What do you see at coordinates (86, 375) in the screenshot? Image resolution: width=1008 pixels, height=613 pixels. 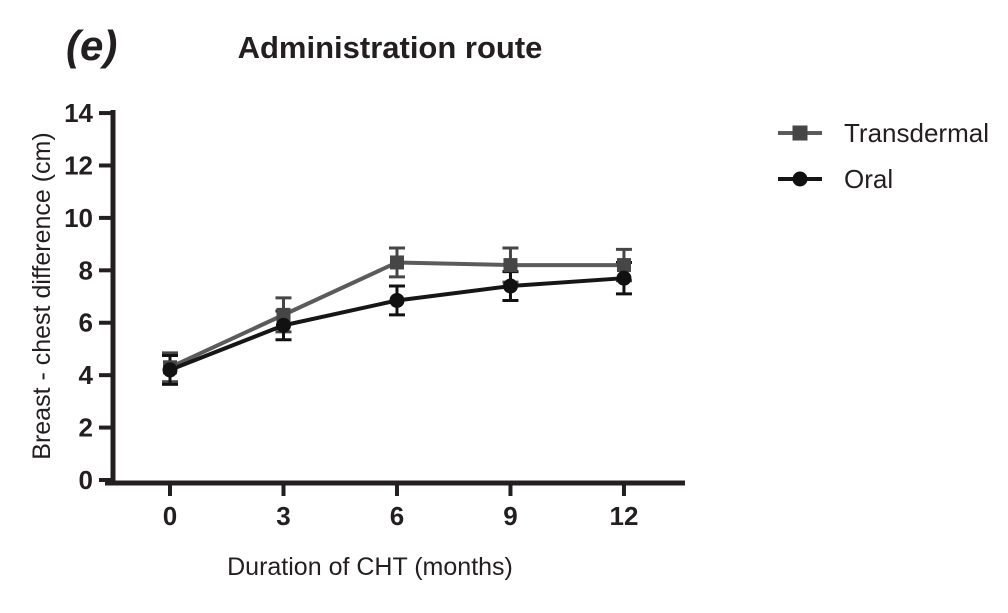 I see `y-tick-label: 4` at bounding box center [86, 375].